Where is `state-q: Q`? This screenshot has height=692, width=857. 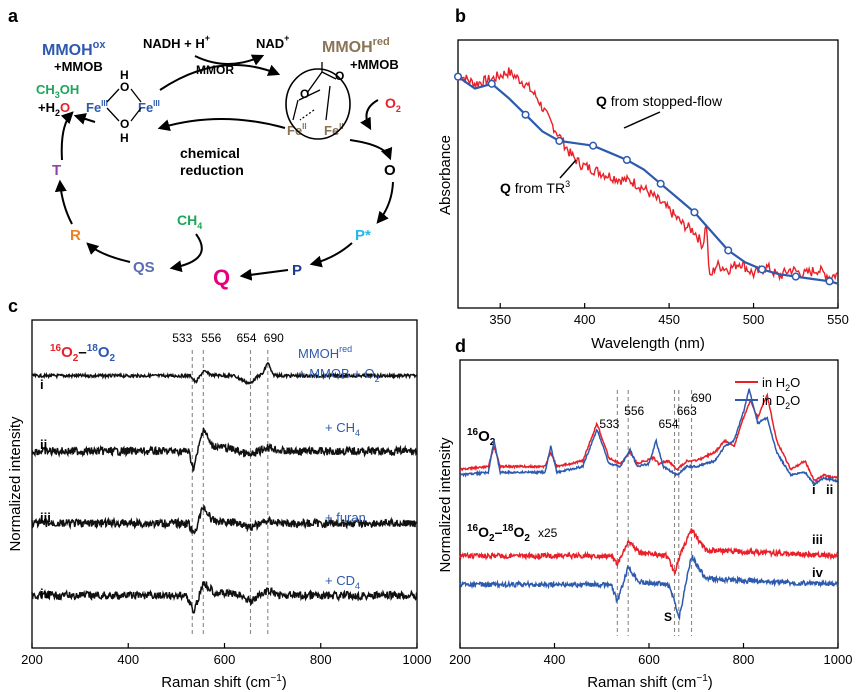
state-q: Q is located at coordinates (221, 277).